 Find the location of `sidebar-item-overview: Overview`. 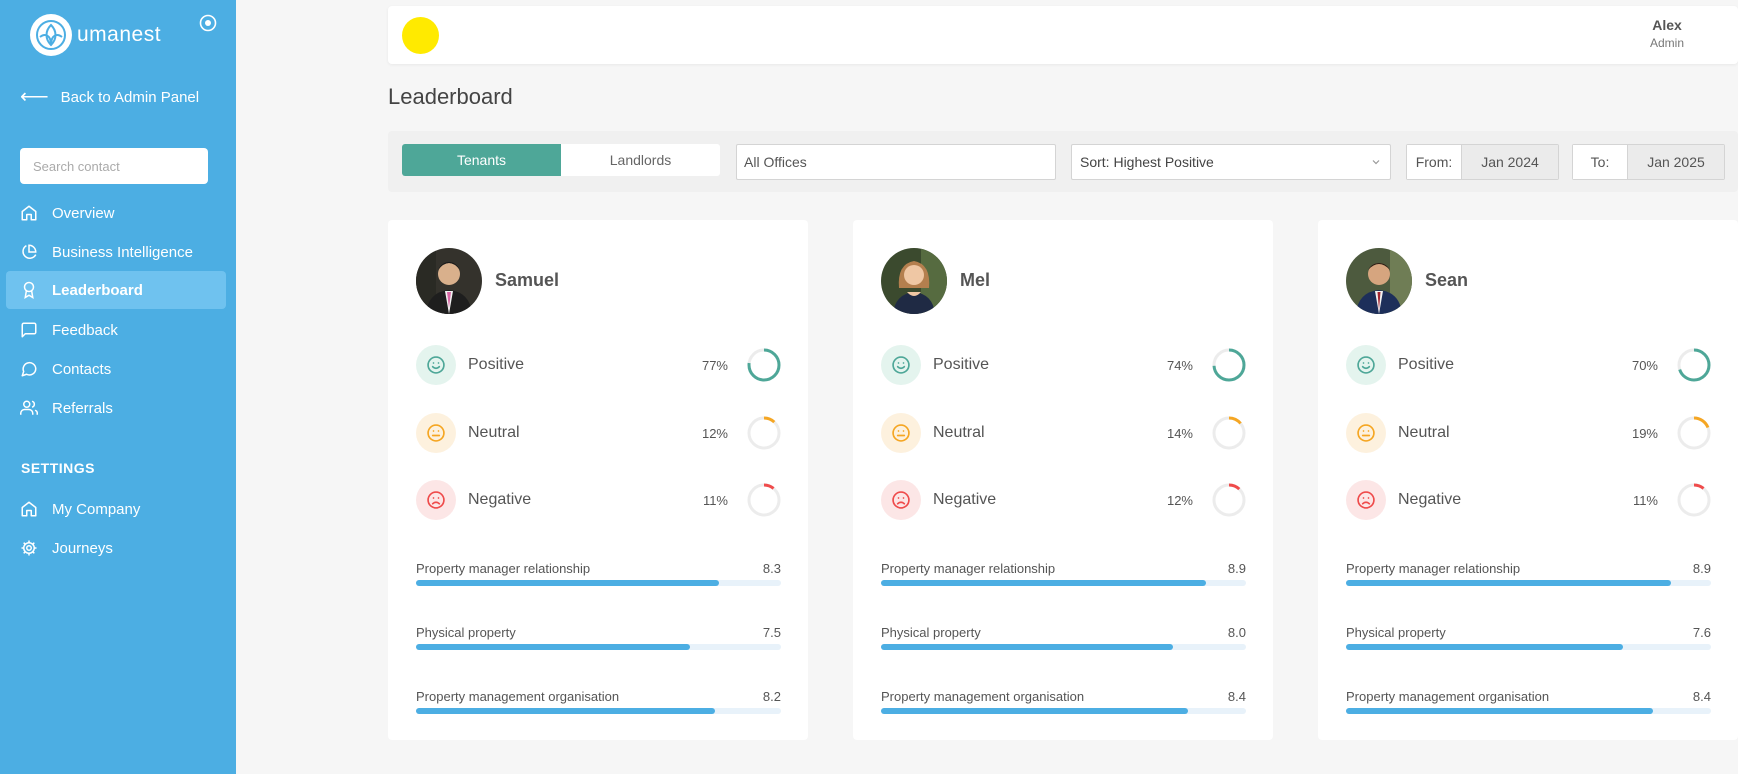

sidebar-item-overview: Overview is located at coordinates (116, 213).